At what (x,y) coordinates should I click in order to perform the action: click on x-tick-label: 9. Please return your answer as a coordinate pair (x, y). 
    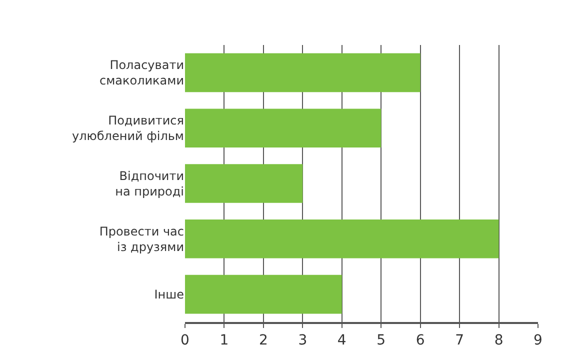
    Looking at the image, I should click on (538, 340).